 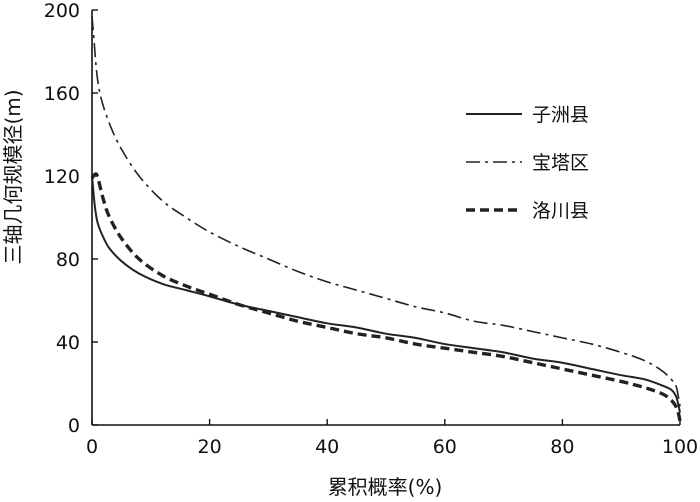 What do you see at coordinates (13, 176) in the screenshot?
I see `y-axis-title: 三轴几何规模径(m)` at bounding box center [13, 176].